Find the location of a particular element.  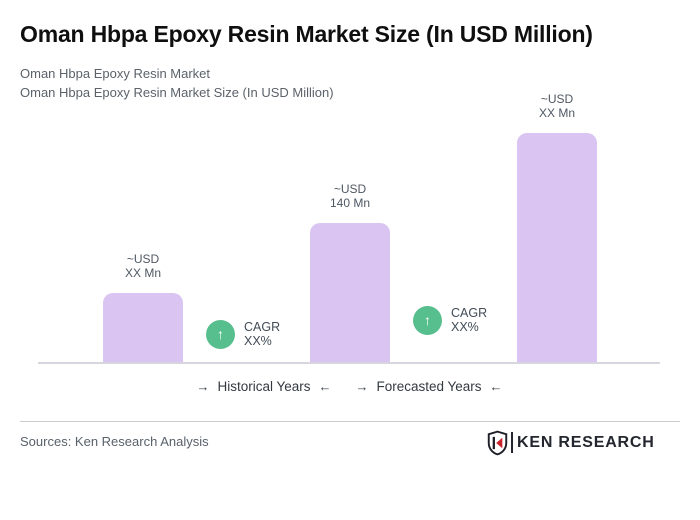

bar-value-label: ~USD 140 Mn is located at coordinates (350, 196).